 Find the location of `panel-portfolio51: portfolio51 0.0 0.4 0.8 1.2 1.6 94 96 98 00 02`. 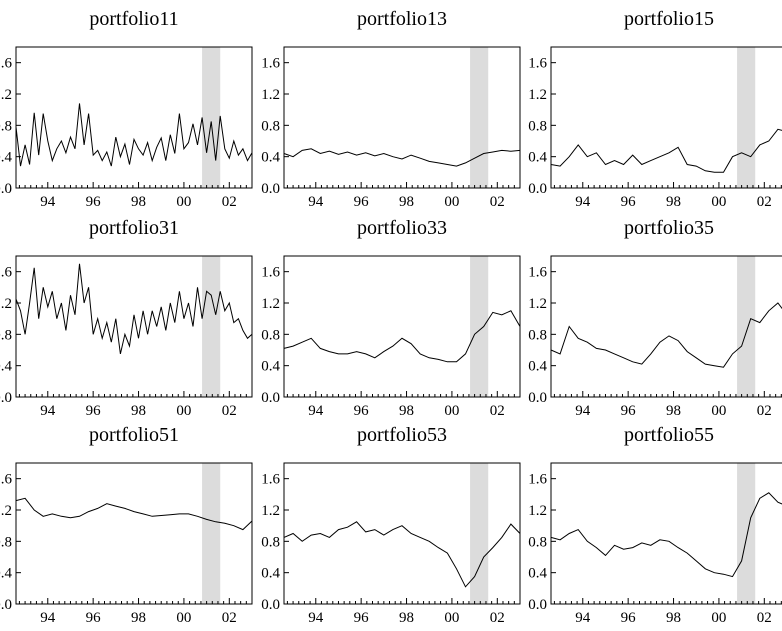

panel-portfolio51: portfolio51 0.0 0.4 0.8 1.2 1.6 94 96 98 00 02 is located at coordinates (126, 525).